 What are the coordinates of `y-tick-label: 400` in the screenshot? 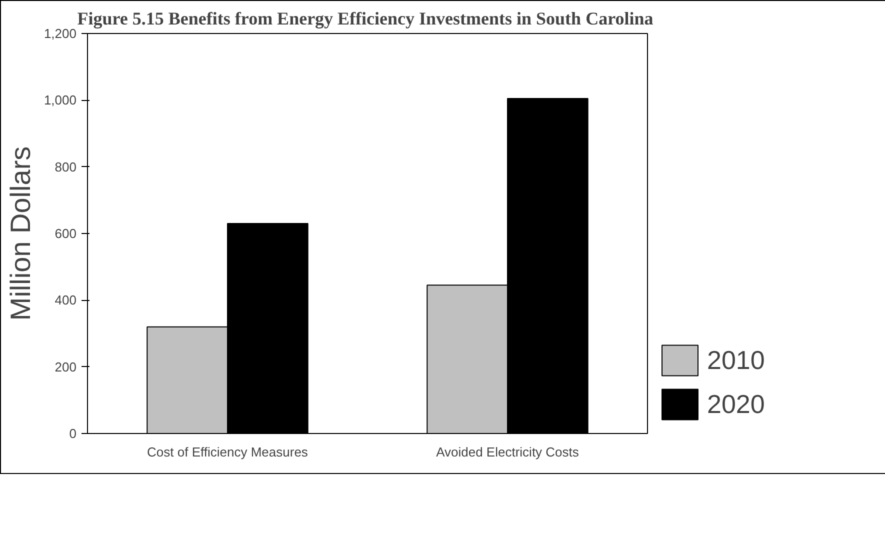 It's located at (65, 300).